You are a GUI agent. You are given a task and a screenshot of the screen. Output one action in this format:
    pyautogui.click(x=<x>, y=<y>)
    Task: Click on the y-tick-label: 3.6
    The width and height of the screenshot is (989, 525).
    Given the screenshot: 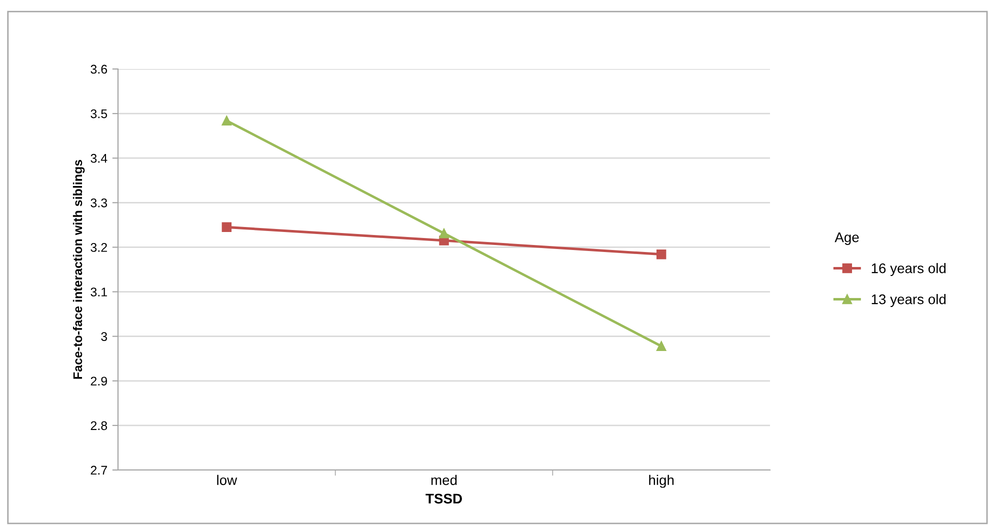 What is the action you would take?
    pyautogui.click(x=99, y=69)
    